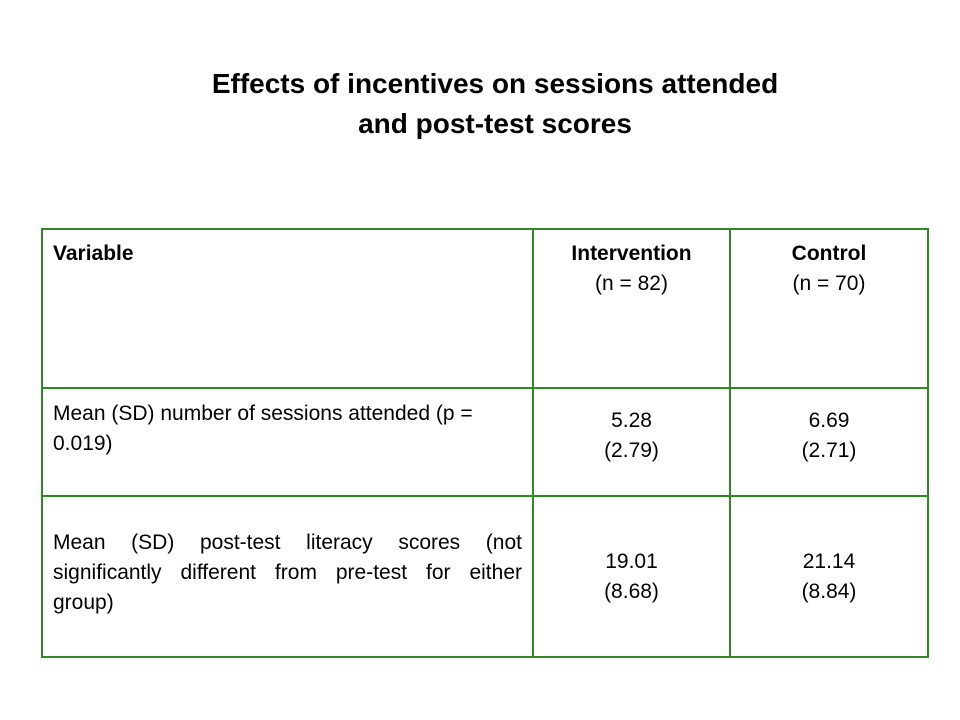 The image size is (960, 720). I want to click on cell-intervention-sessions: 5.28 (2.79), so click(631, 442).